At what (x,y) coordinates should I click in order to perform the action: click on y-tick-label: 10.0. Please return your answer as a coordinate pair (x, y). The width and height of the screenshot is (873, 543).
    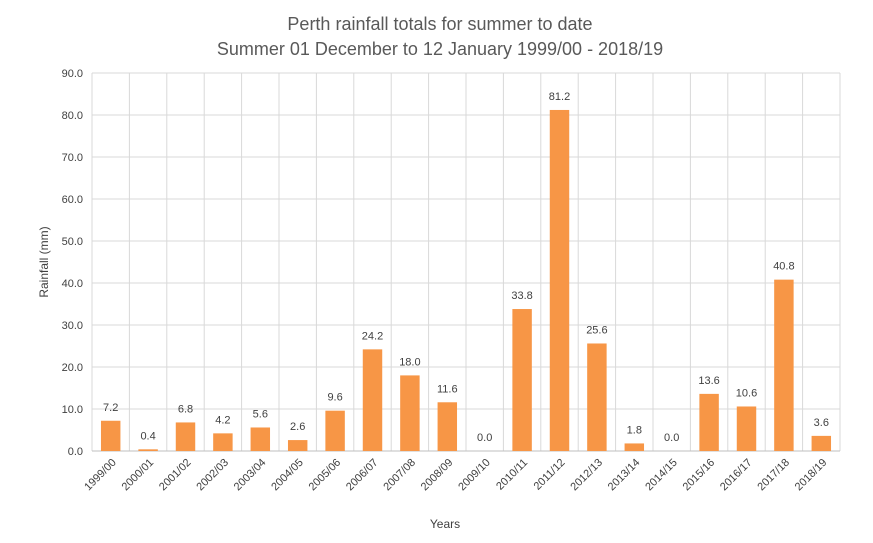
    Looking at the image, I should click on (72, 410).